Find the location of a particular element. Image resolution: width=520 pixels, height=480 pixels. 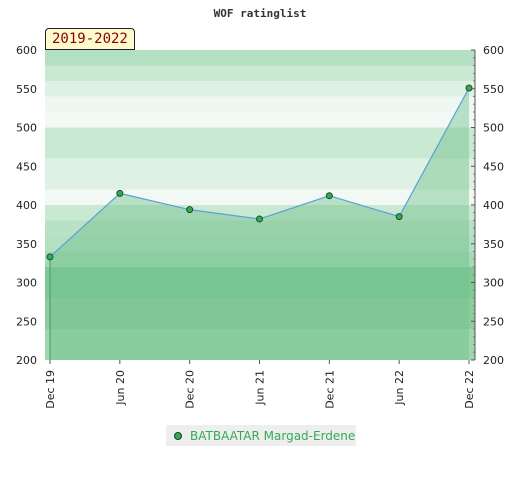

y-tick-label-left: 550 is located at coordinates (26, 89).